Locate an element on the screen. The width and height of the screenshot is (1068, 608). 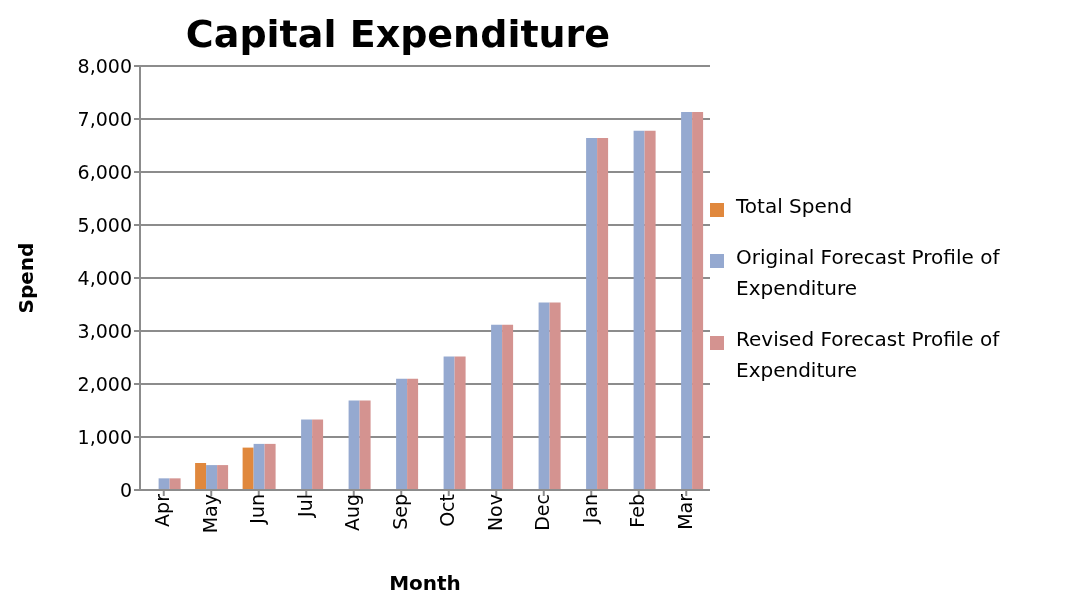
y-tick-label: 8,000 is located at coordinates (104, 65).